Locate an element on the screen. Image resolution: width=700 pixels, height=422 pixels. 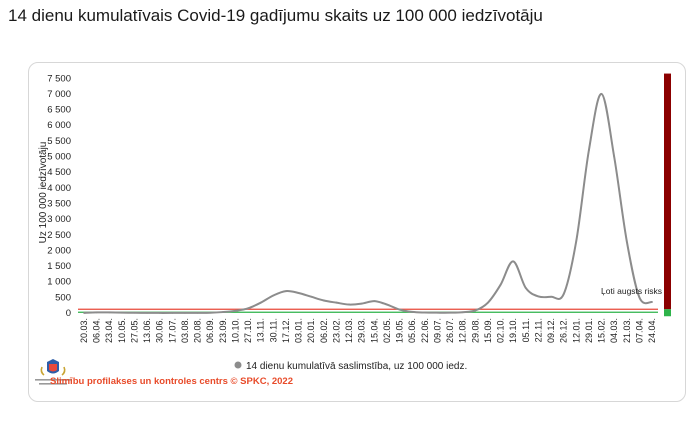
x-tick-label: 15.02. is located at coordinates (602, 330).